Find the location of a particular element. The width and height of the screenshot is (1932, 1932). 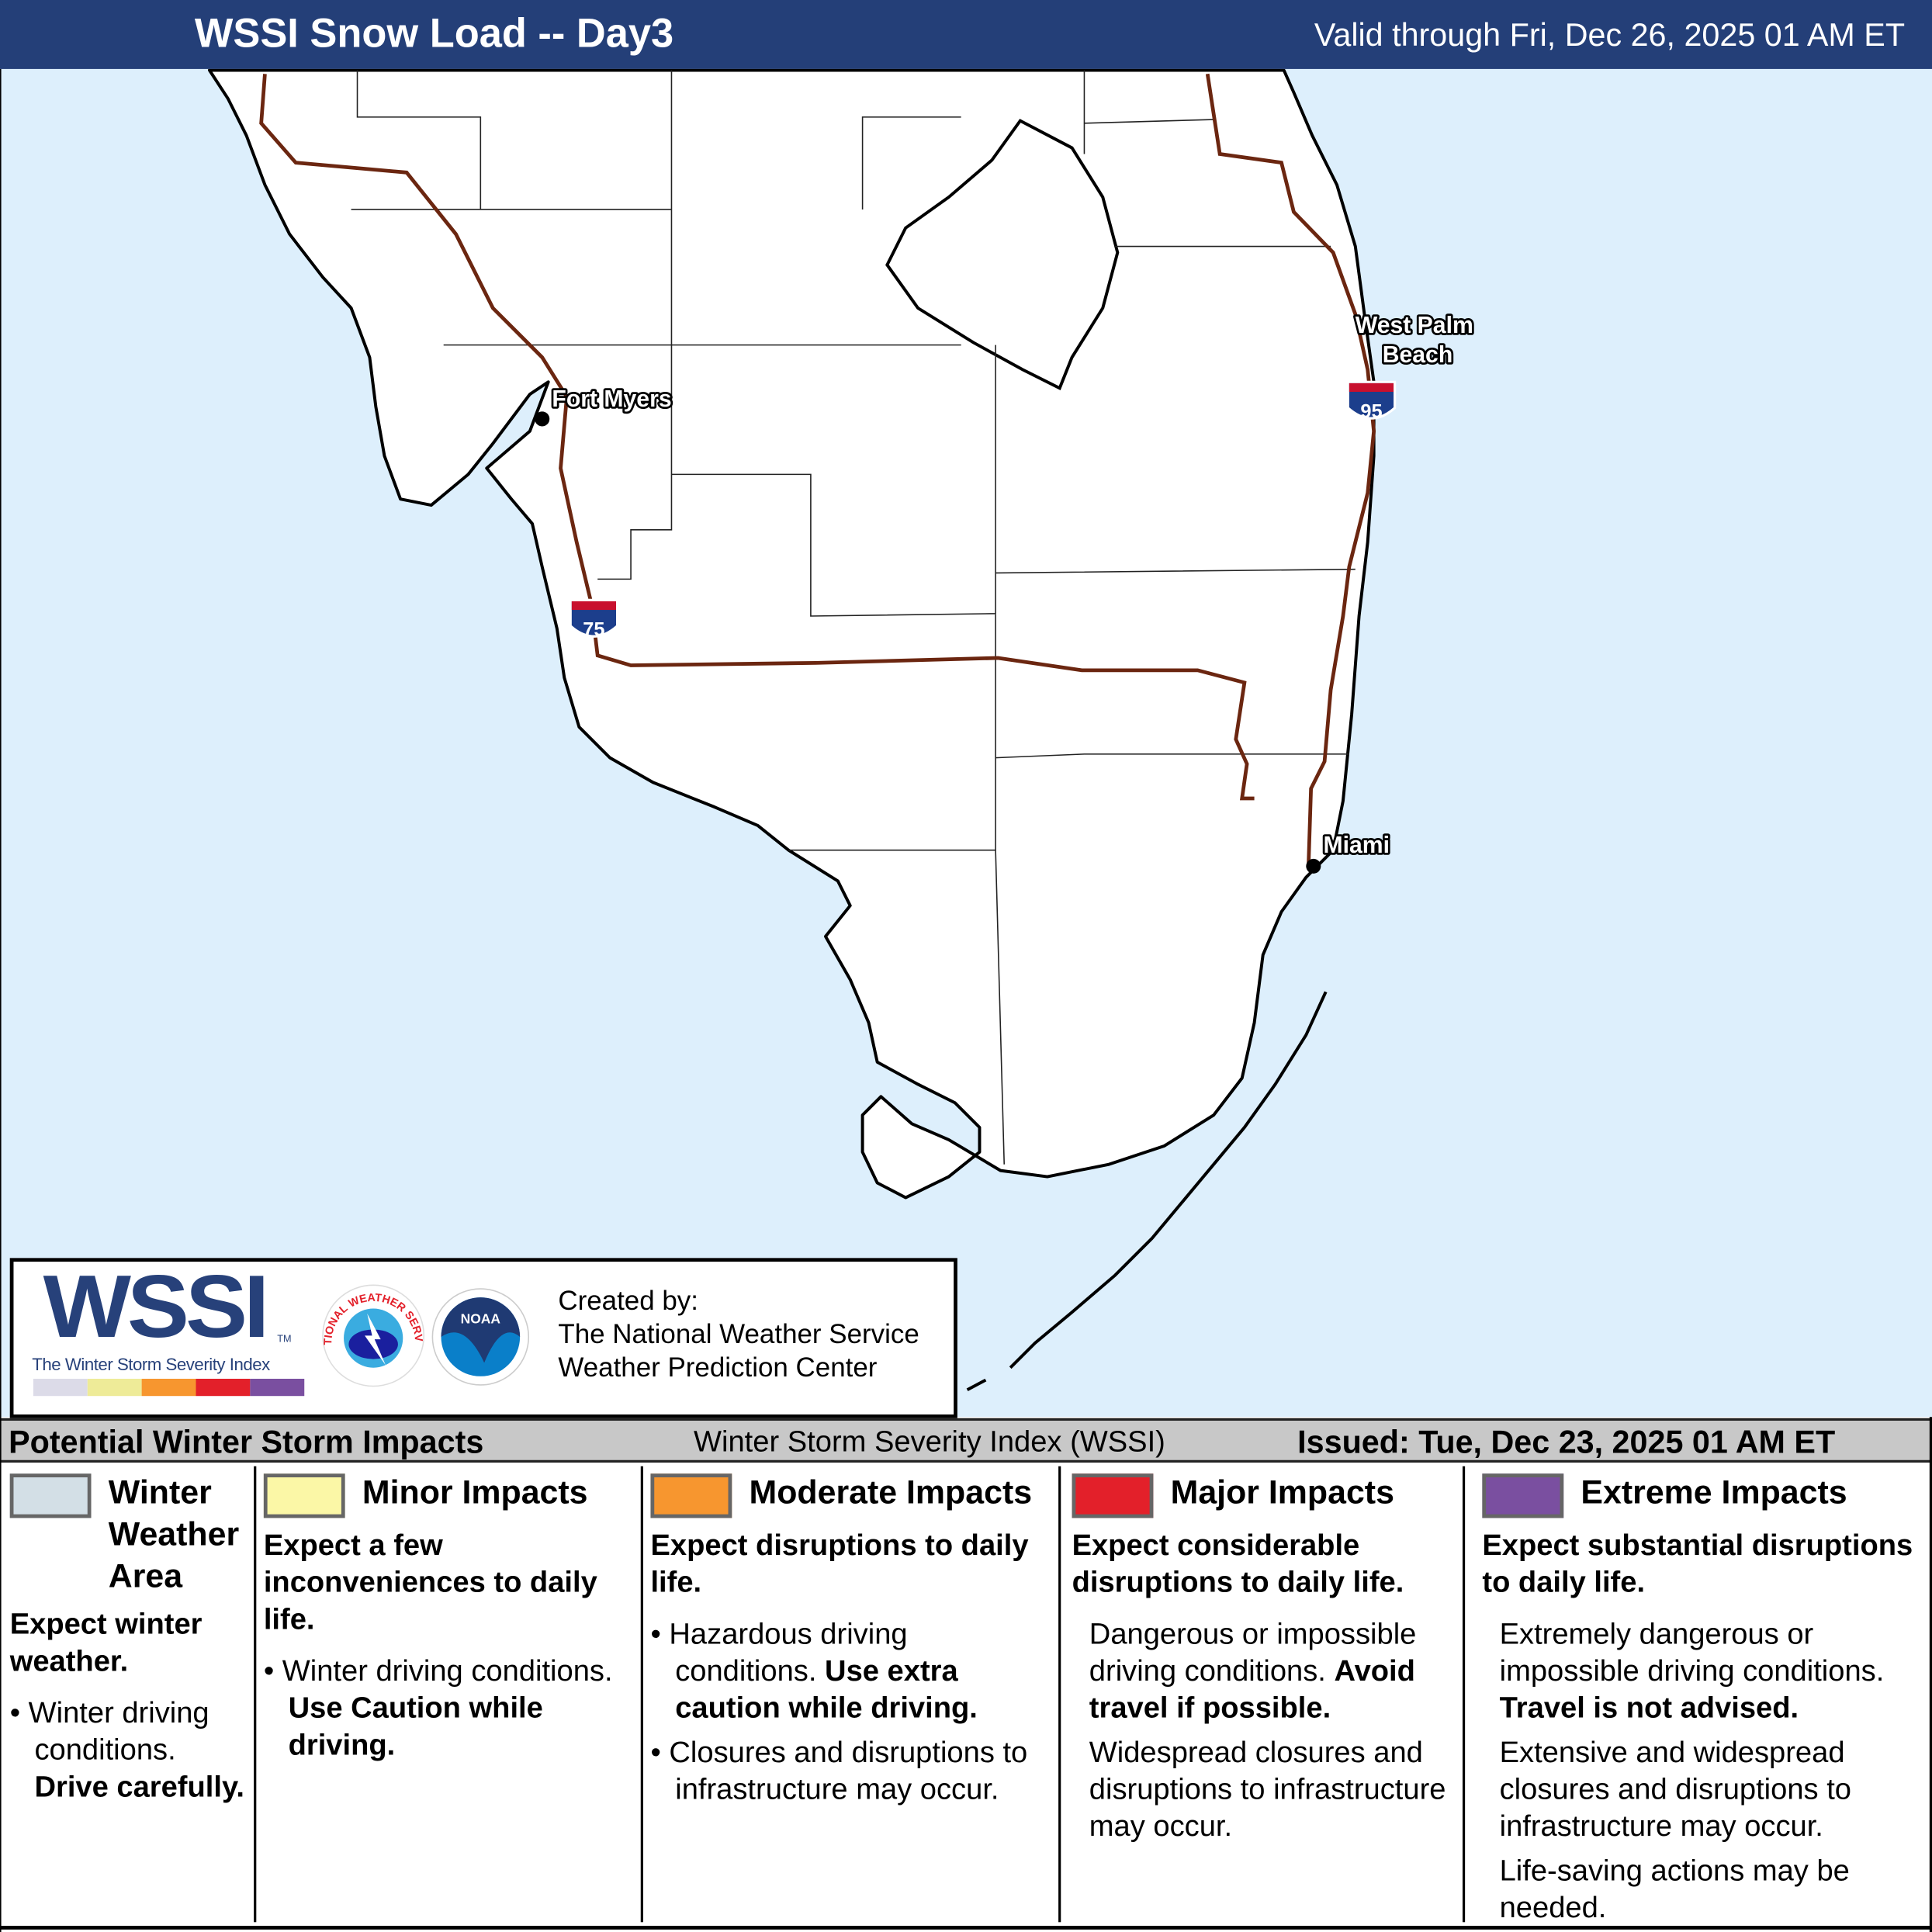

legend-title: Area is located at coordinates (145, 1575).